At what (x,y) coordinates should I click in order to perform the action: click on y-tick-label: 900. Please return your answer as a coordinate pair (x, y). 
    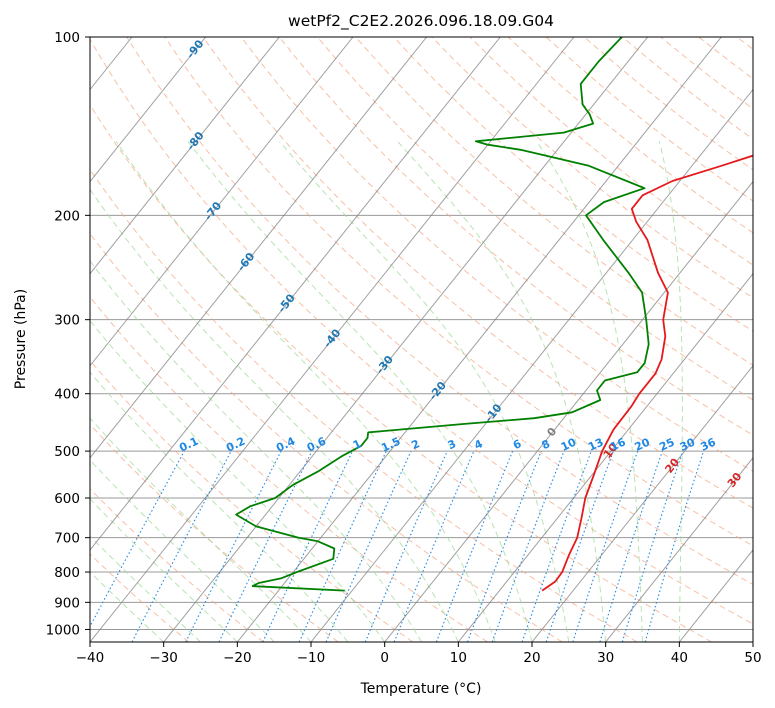
    Looking at the image, I should click on (67, 603).